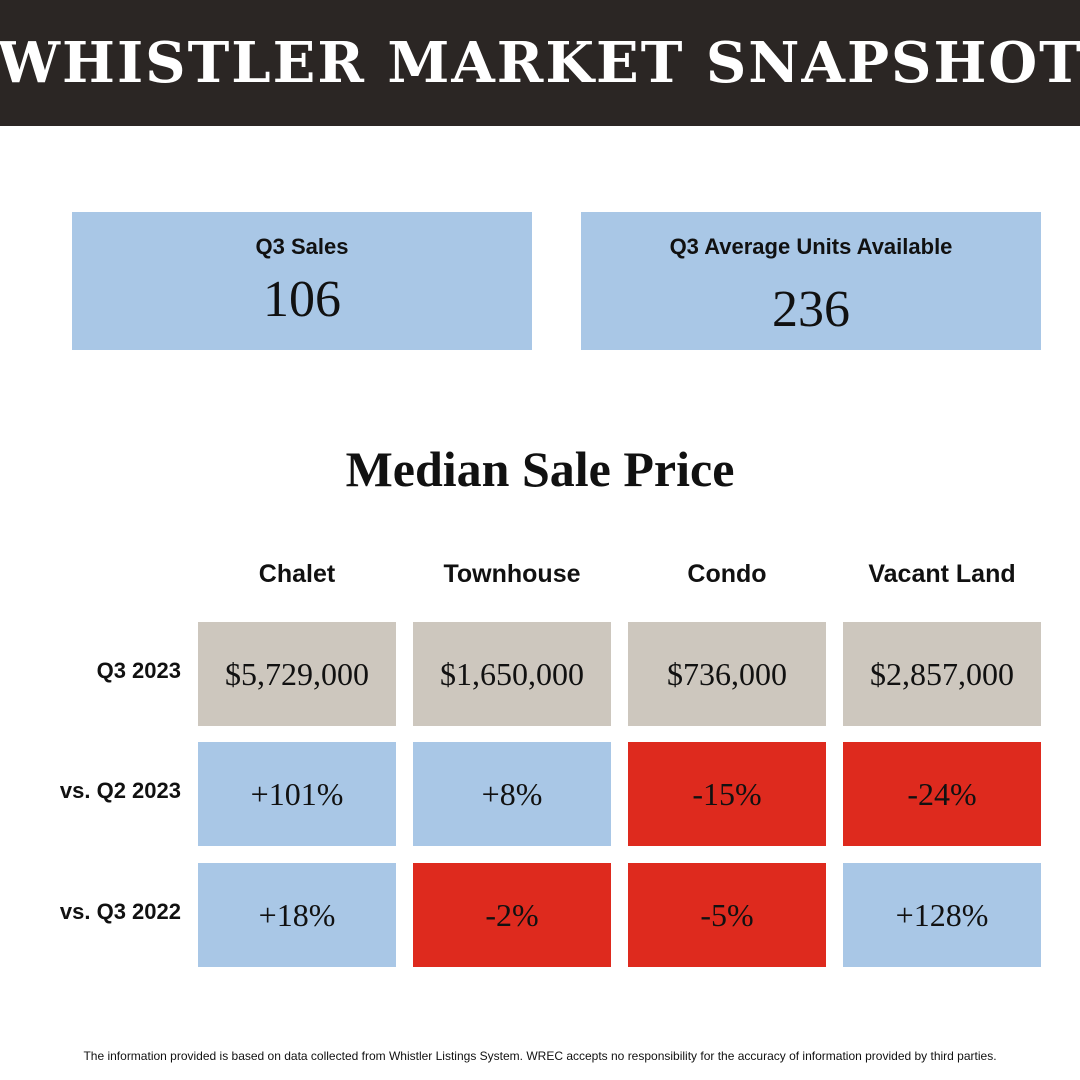  I want to click on column-header-condo: Condo, so click(727, 574).